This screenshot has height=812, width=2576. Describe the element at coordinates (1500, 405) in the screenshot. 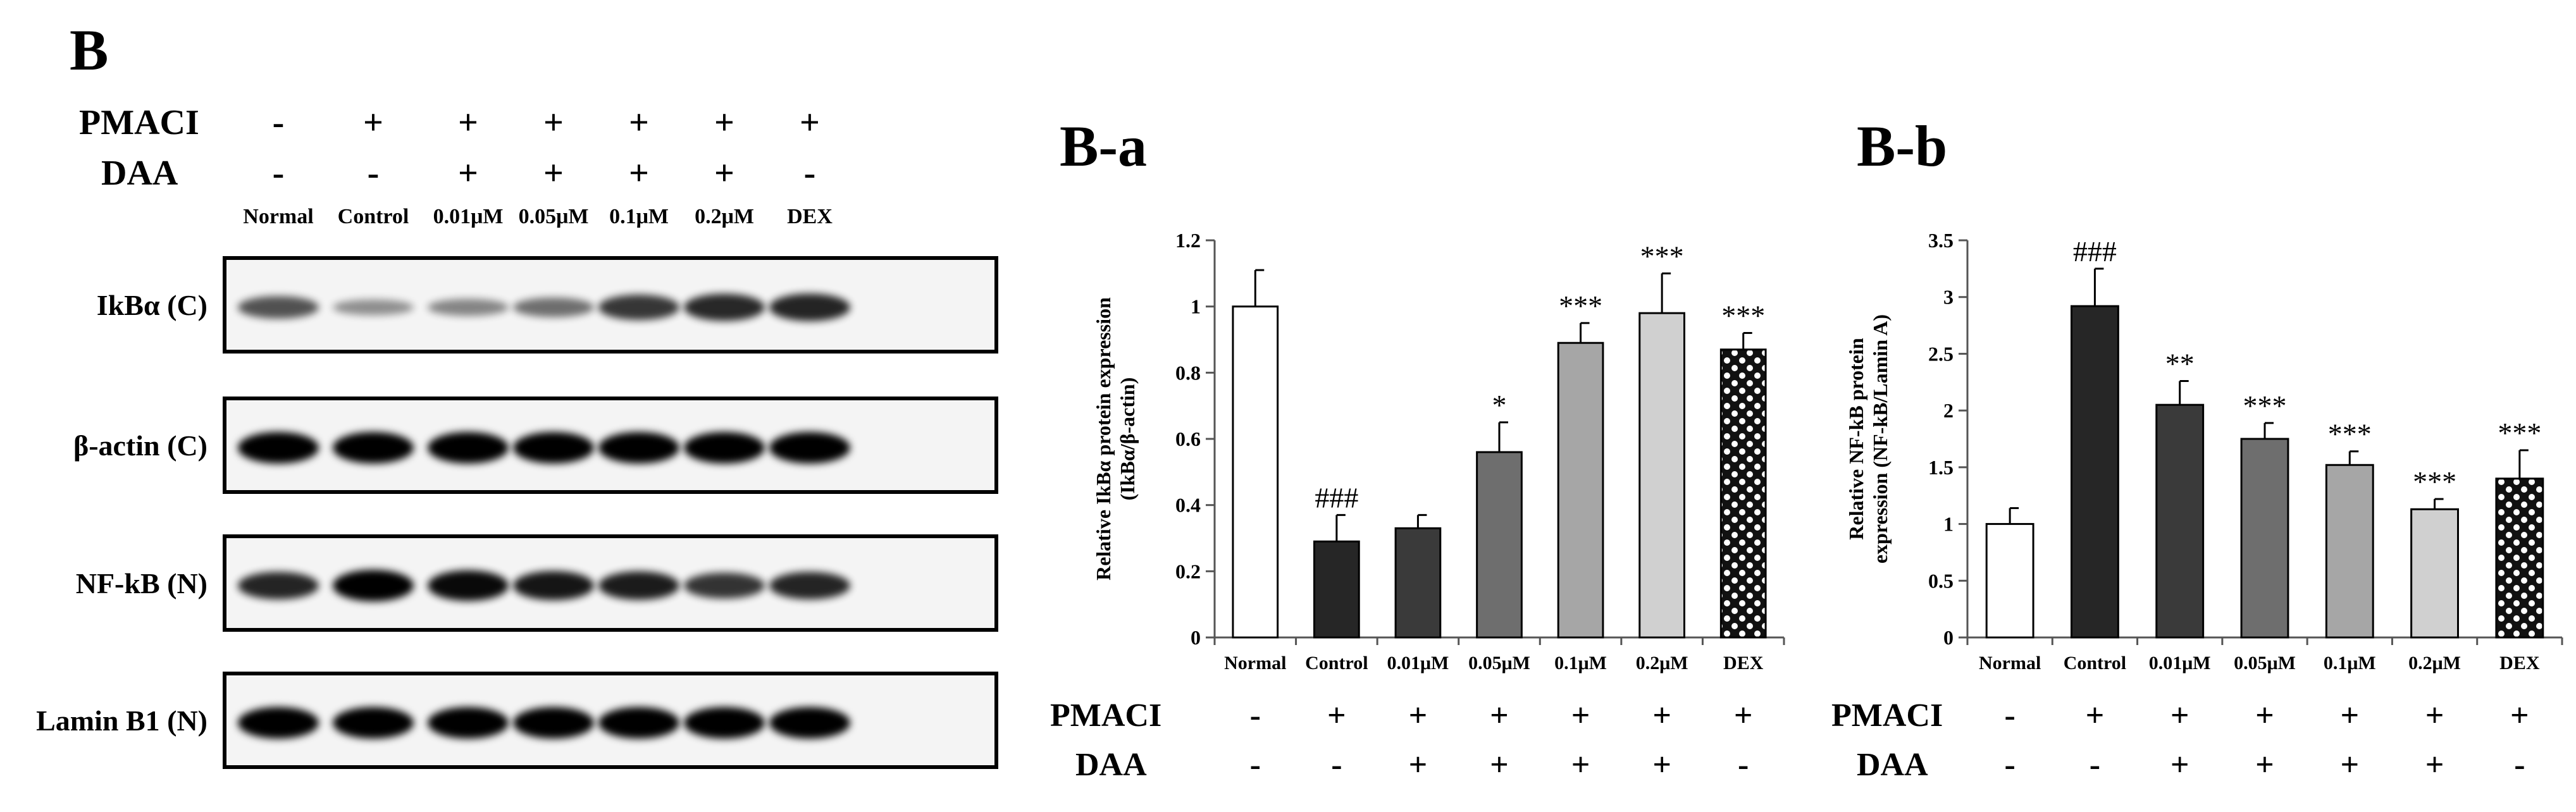

I see `significance-marker: *` at that location.